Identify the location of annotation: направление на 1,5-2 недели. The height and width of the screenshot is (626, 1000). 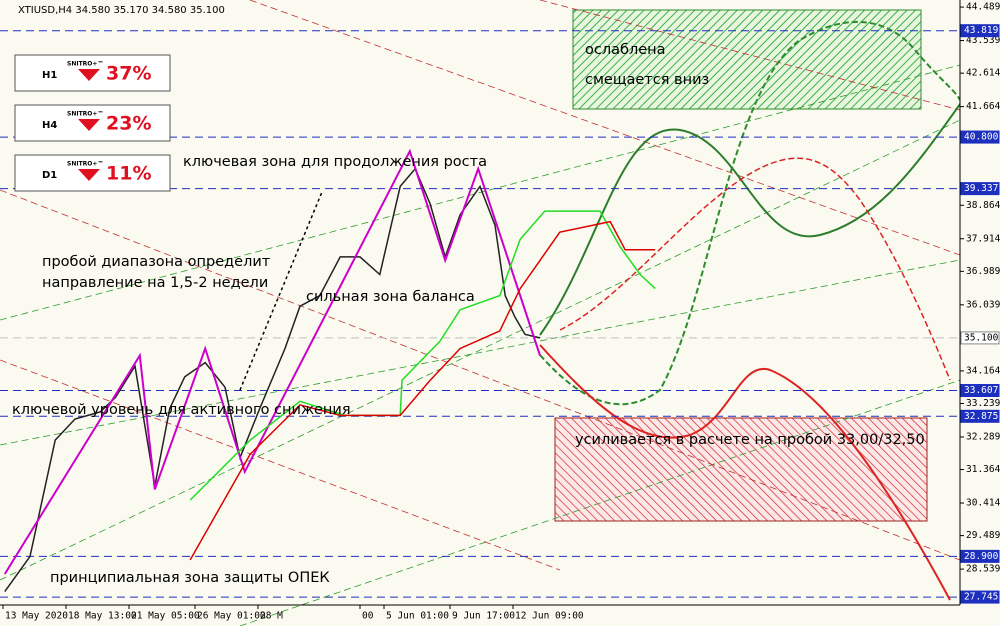
(155, 283).